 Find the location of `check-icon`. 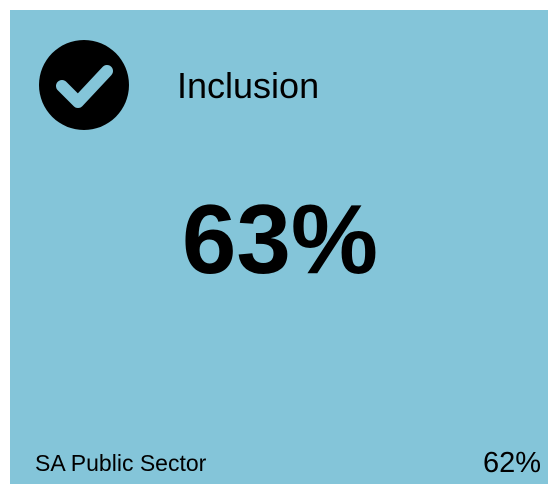

check-icon is located at coordinates (84, 85).